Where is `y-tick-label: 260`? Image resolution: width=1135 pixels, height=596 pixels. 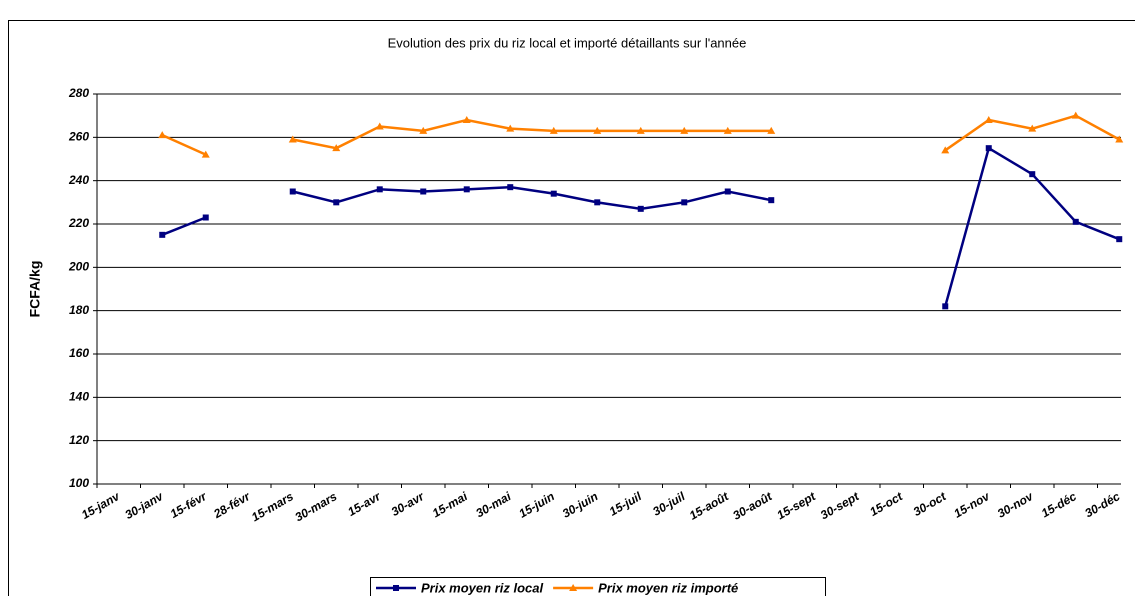 y-tick-label: 260 is located at coordinates (78, 137).